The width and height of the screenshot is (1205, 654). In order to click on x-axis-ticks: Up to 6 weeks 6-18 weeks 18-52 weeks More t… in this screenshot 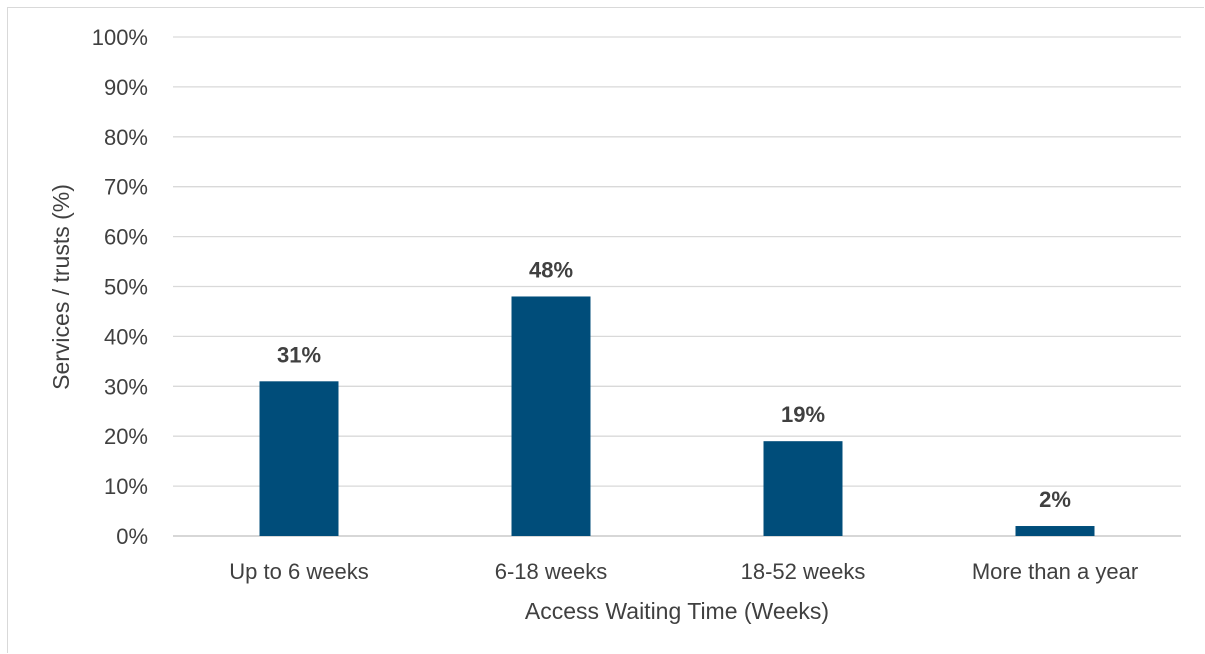, I will do `click(683, 571)`.